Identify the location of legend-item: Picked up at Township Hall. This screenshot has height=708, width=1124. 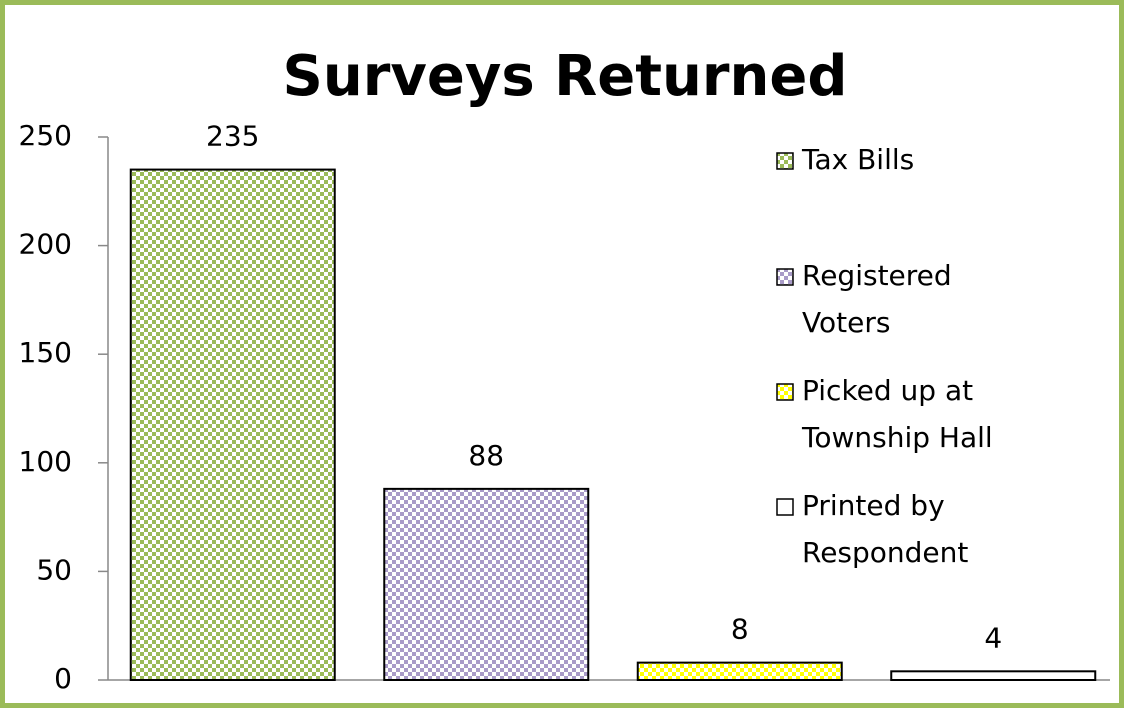
(904, 414).